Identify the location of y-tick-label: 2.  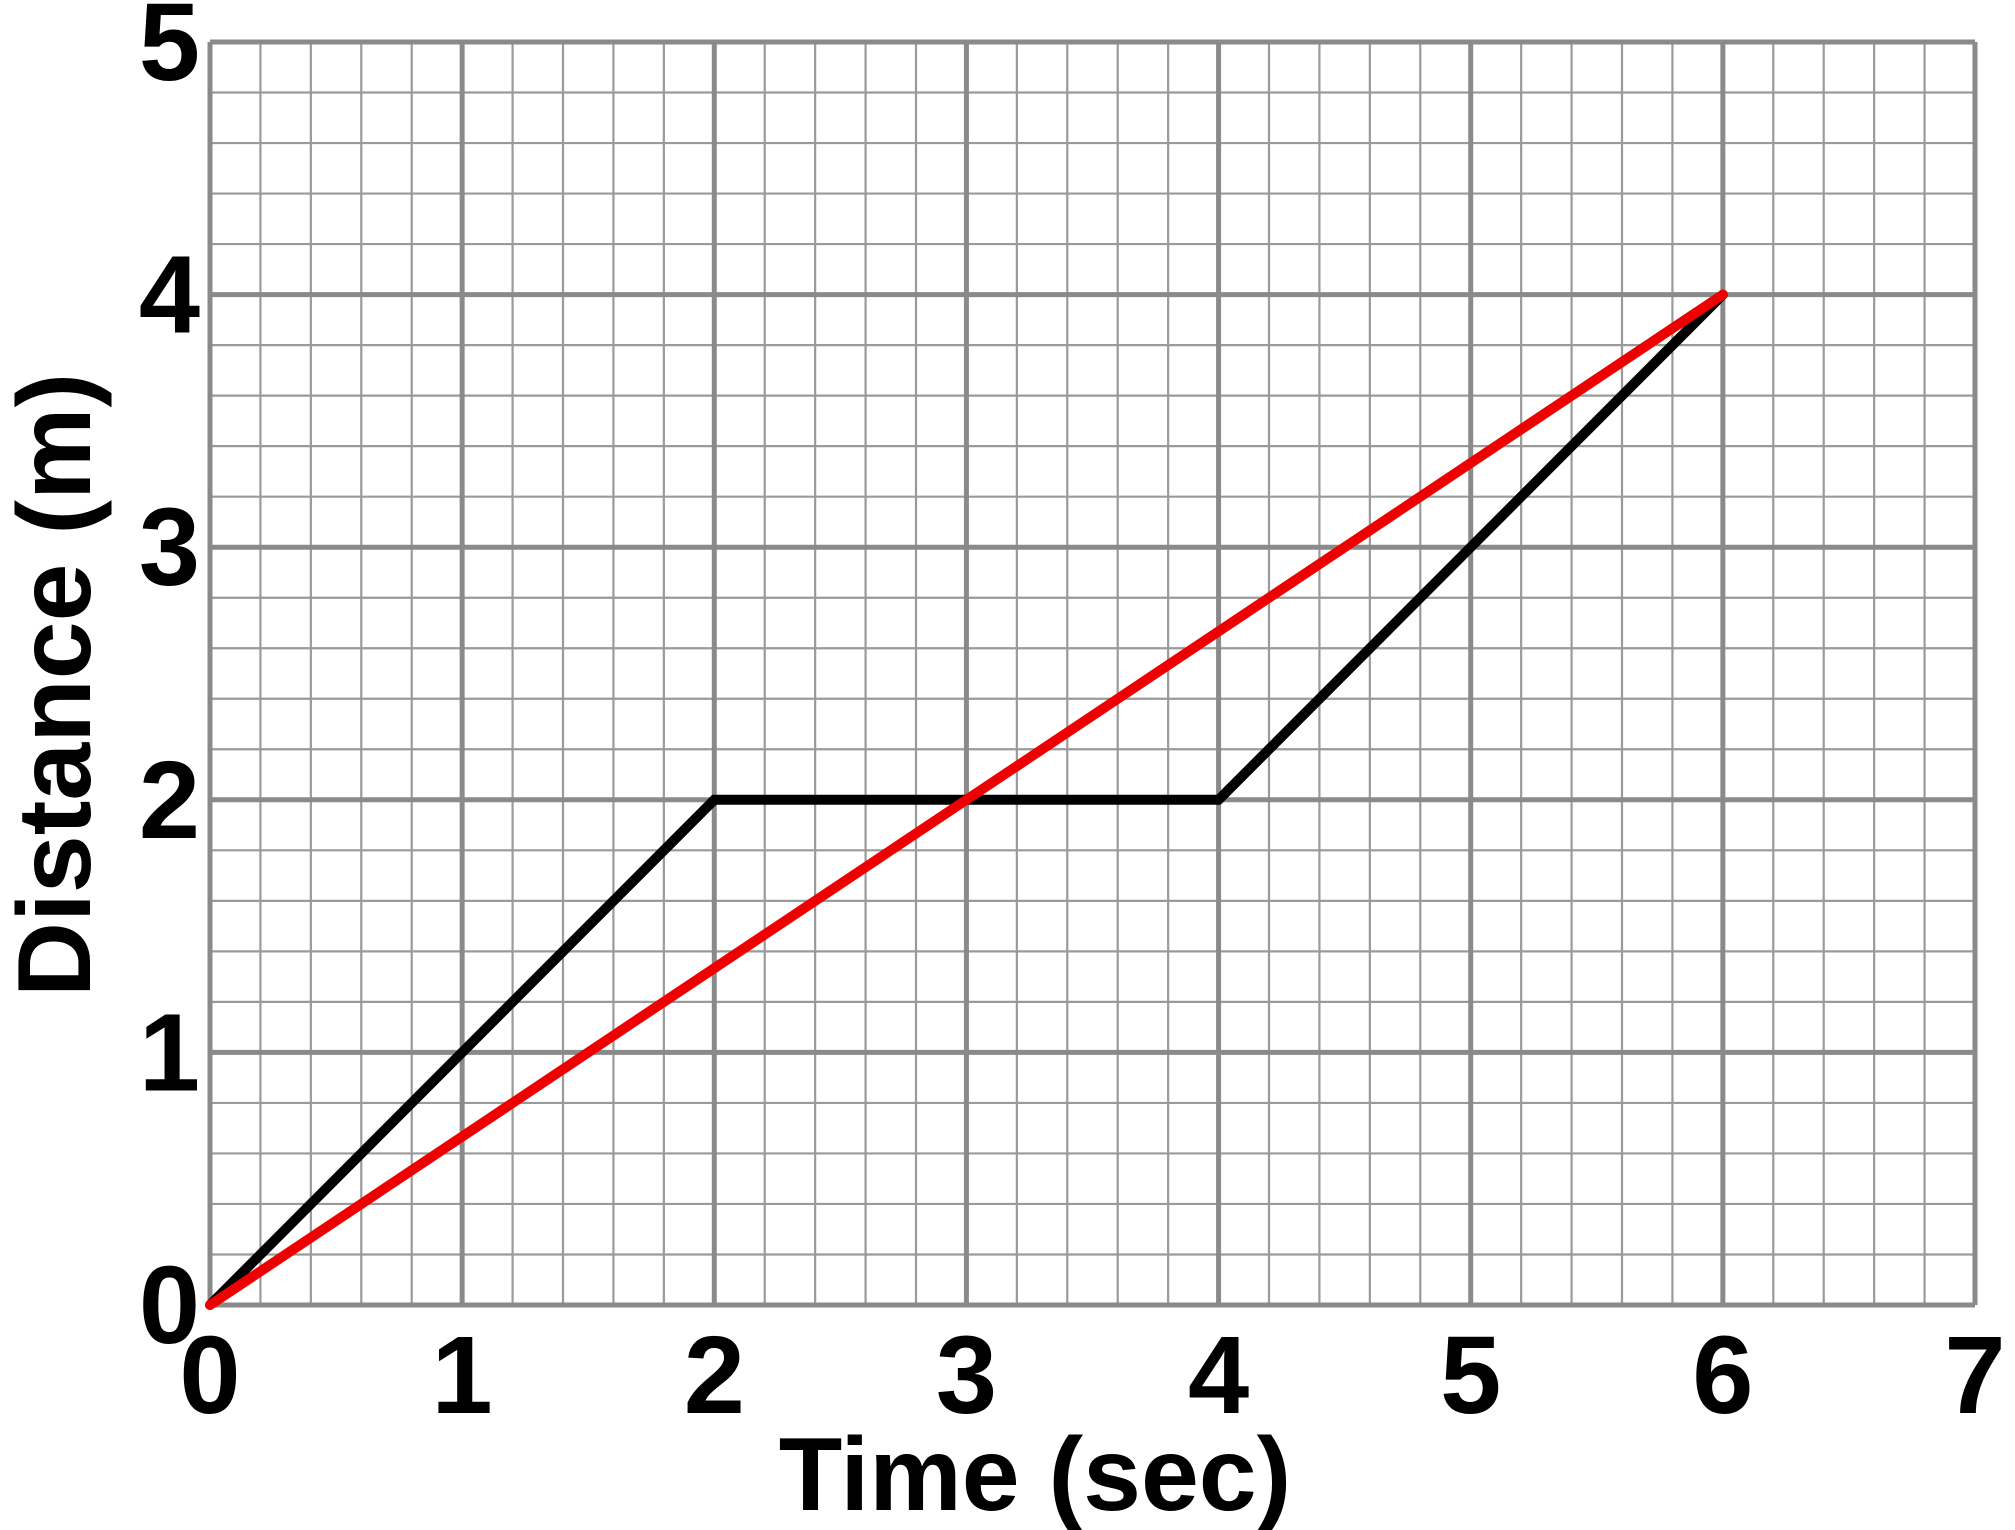
(169, 800).